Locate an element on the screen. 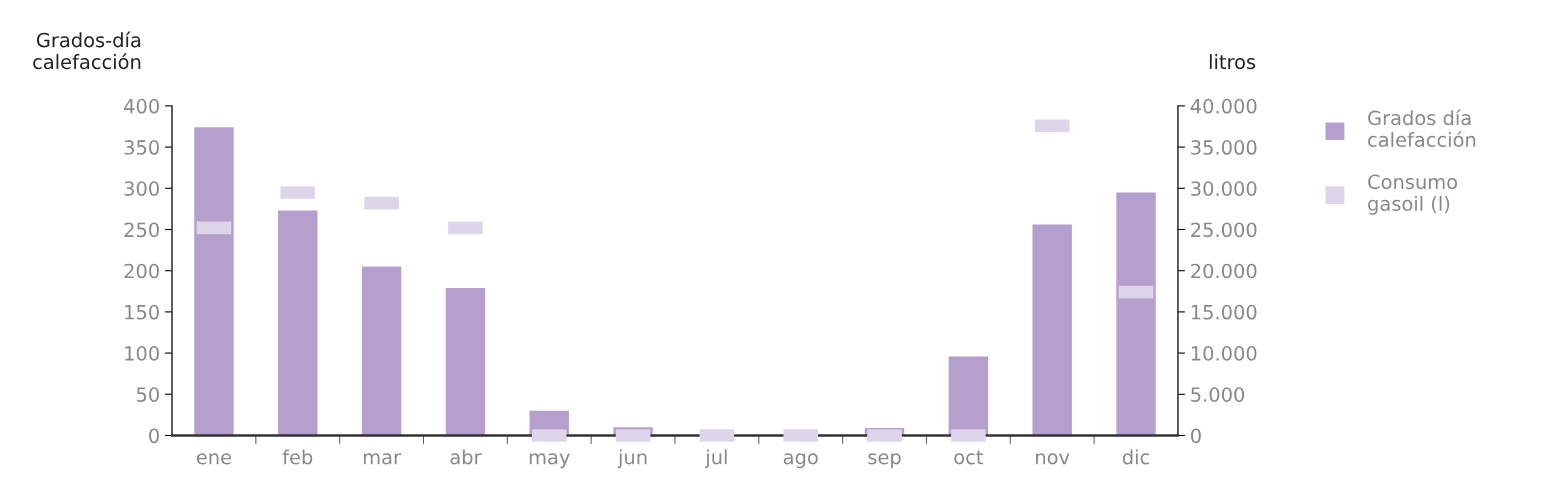  y-tick-label: 50 is located at coordinates (147, 394).